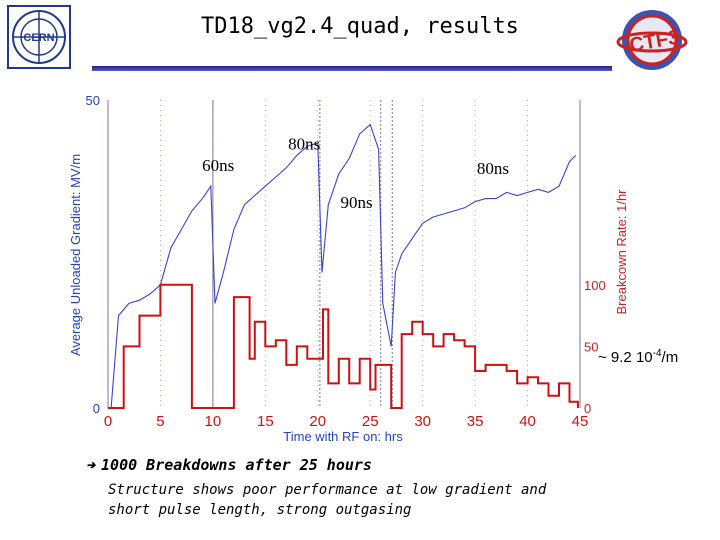 The width and height of the screenshot is (720, 540). Describe the element at coordinates (652, 40) in the screenshot. I see `ctf3-logo-icon: CTF3` at that location.